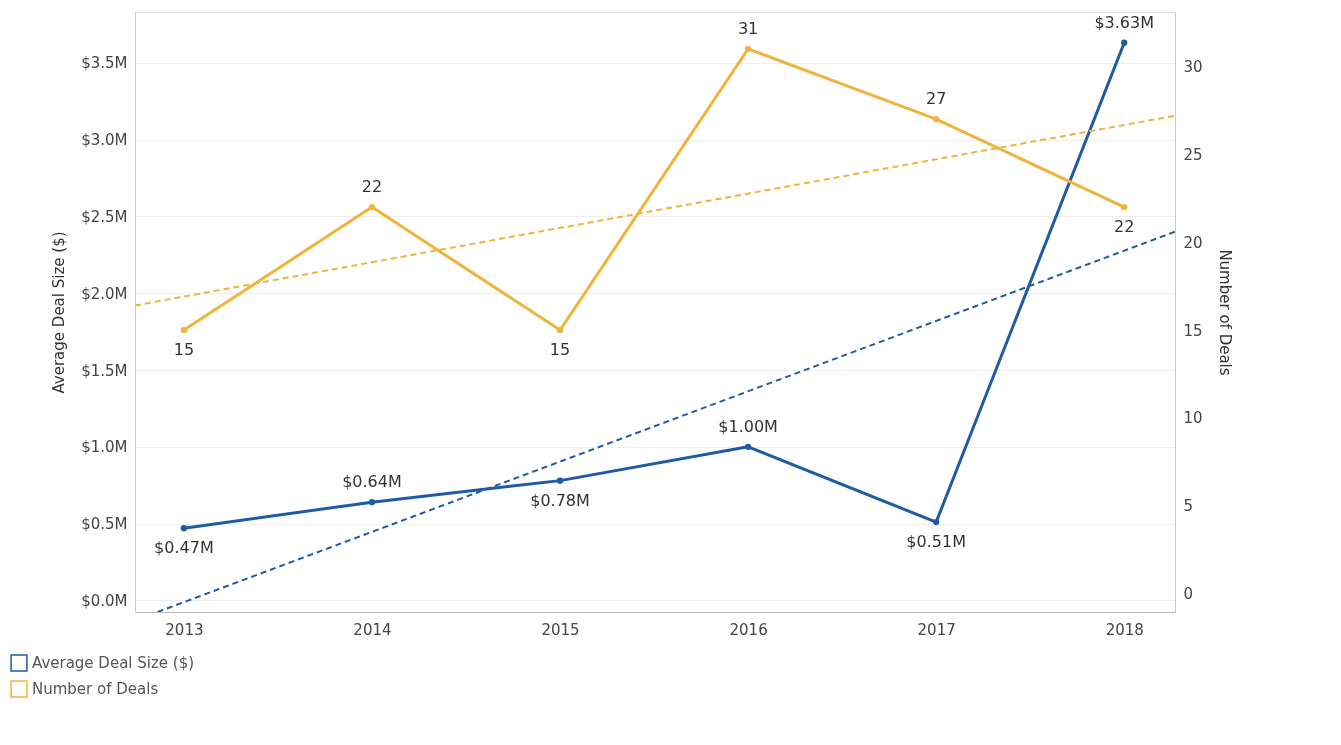 The image size is (1341, 745). I want to click on data-label: $1.00M, so click(748, 426).